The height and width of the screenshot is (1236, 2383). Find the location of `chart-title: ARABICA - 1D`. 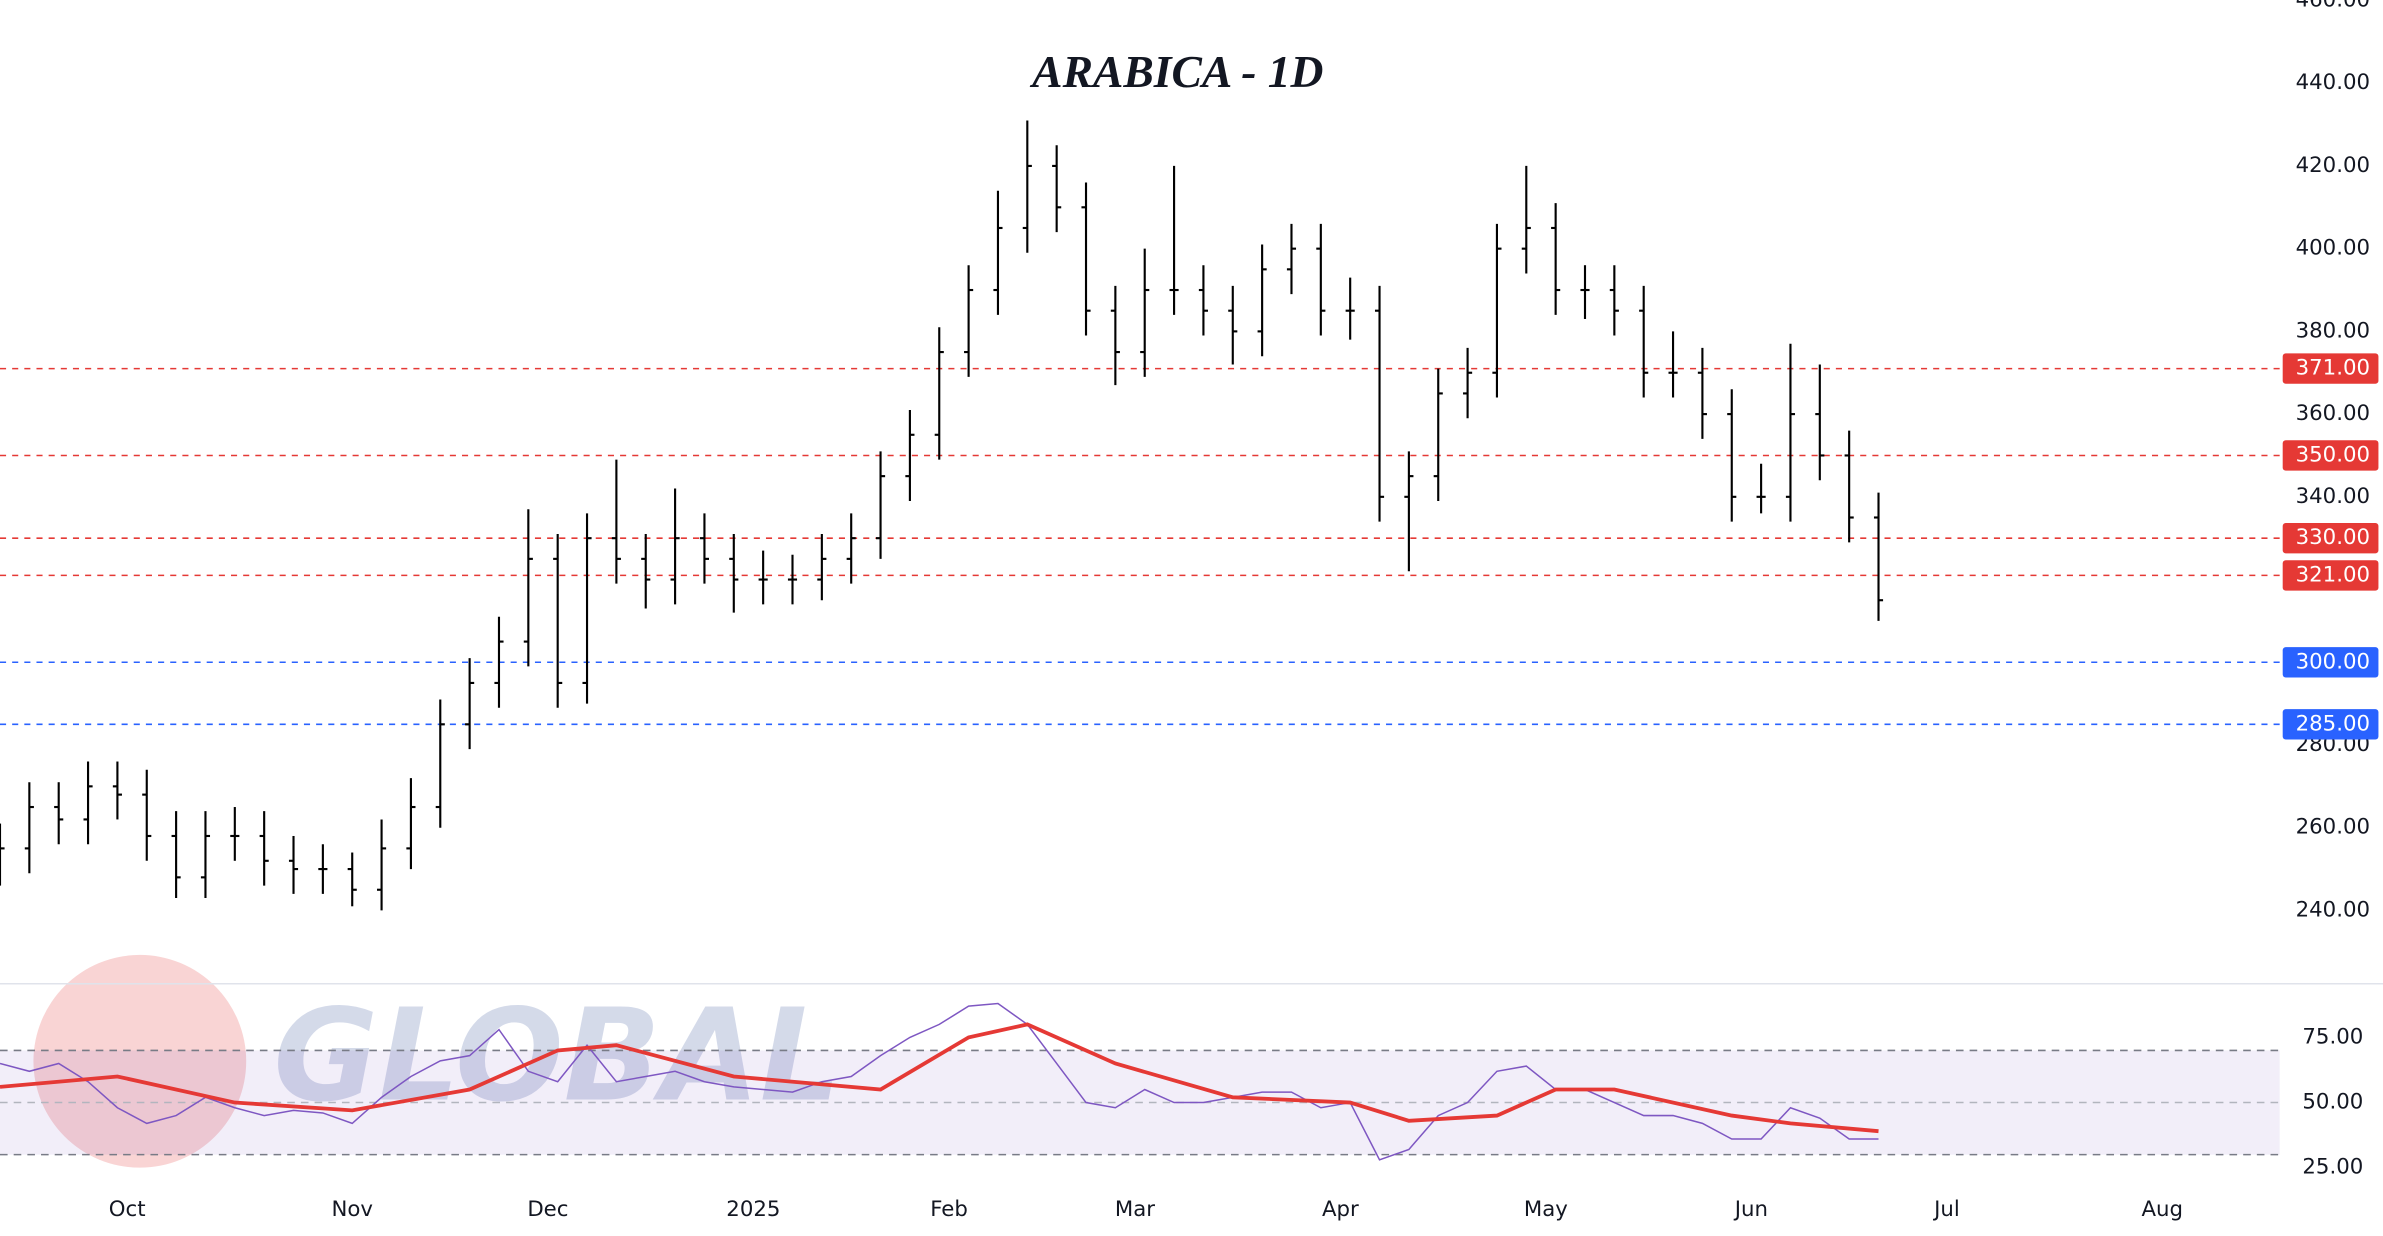

chart-title: ARABICA - 1D is located at coordinates (1176, 71).